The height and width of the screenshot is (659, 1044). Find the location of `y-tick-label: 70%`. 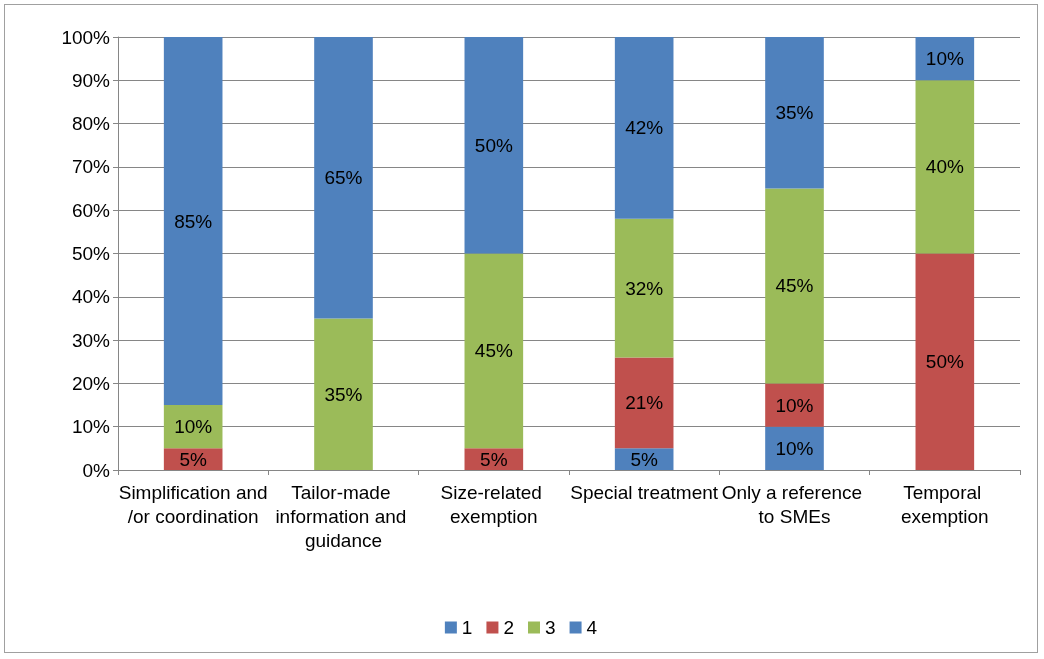

y-tick-label: 70% is located at coordinates (91, 167).